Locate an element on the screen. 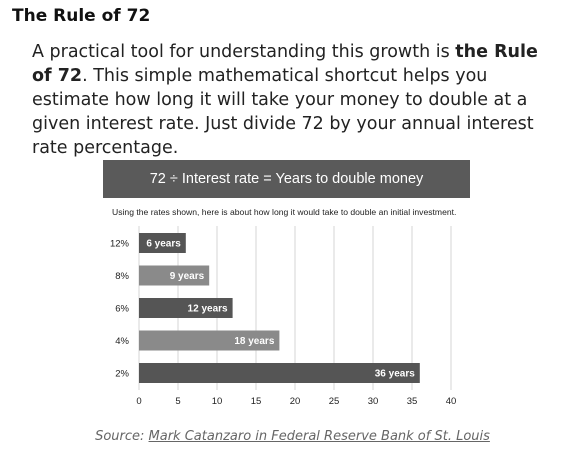 The image size is (585, 474). x-tick-label: 35 is located at coordinates (412, 401).